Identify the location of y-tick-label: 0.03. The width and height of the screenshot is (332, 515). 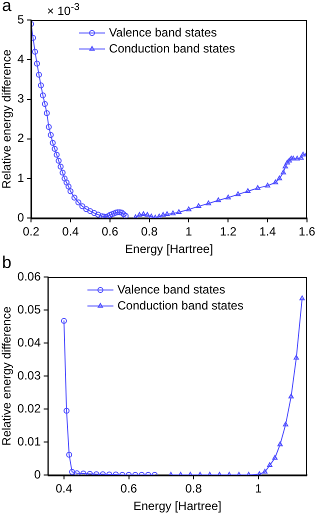
(29, 375).